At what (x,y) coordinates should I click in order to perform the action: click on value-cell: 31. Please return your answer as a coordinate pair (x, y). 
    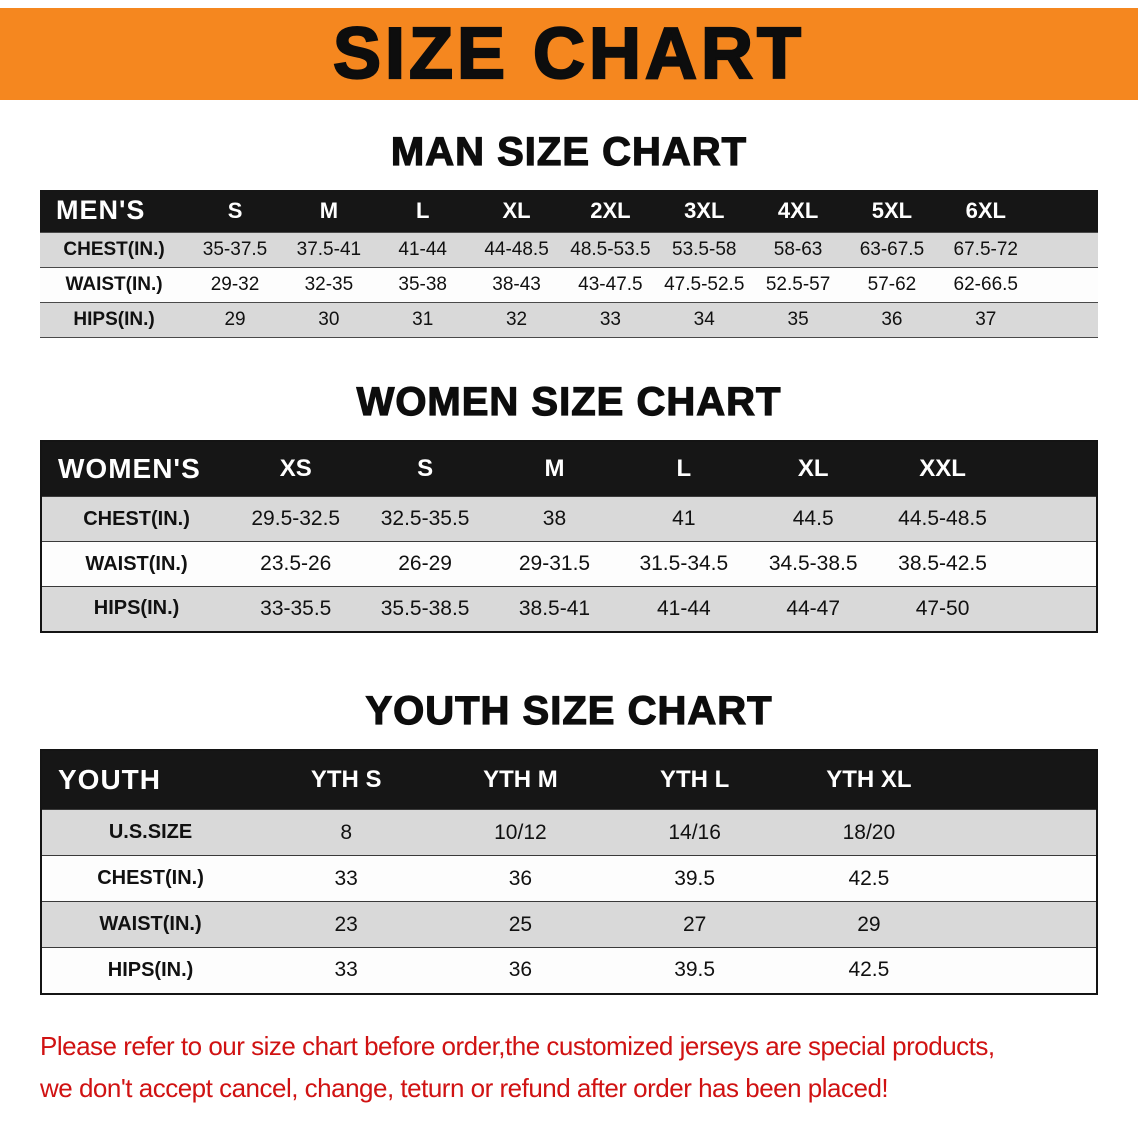
    Looking at the image, I should click on (423, 319).